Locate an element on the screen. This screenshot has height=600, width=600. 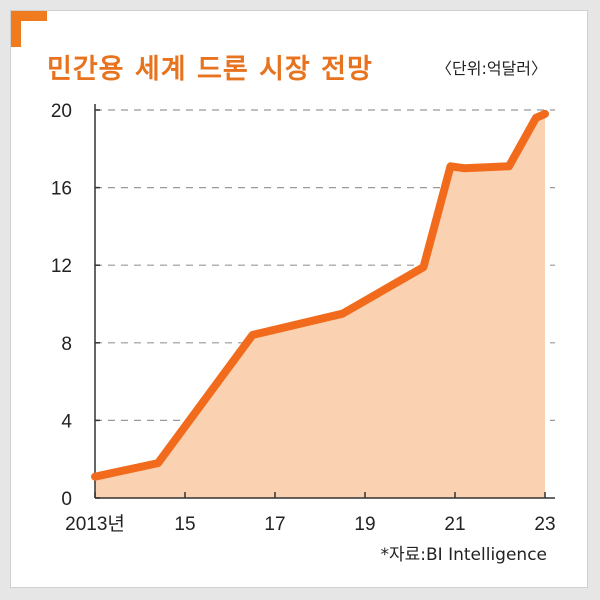
y-tick-labels: 0 4 8 12 16 20 is located at coordinates (62, 305).